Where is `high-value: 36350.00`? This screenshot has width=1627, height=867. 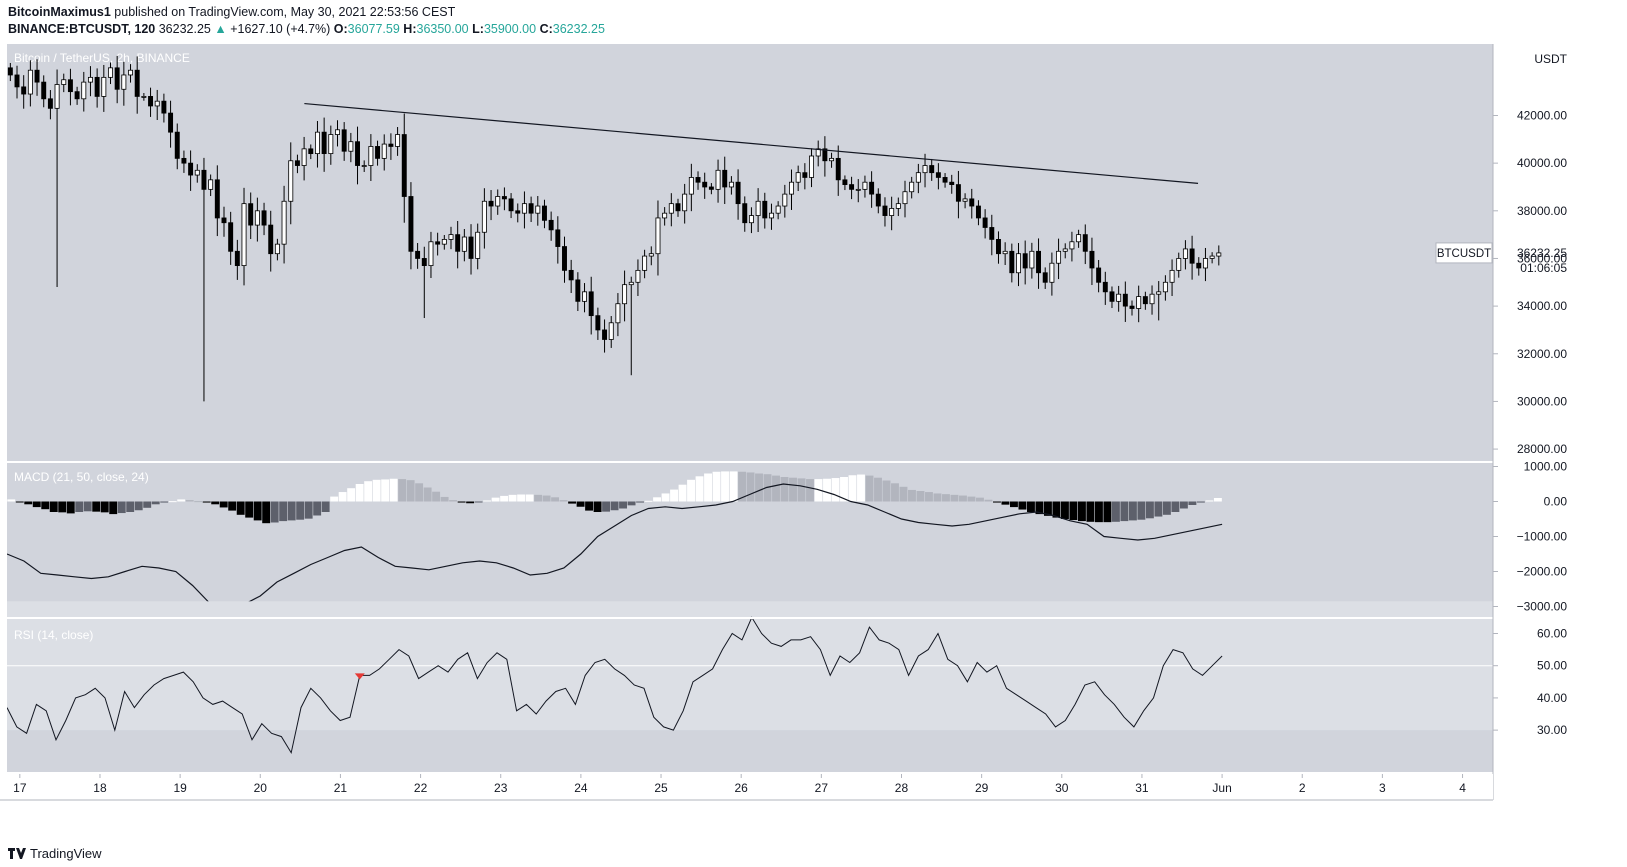 high-value: 36350.00 is located at coordinates (442, 29).